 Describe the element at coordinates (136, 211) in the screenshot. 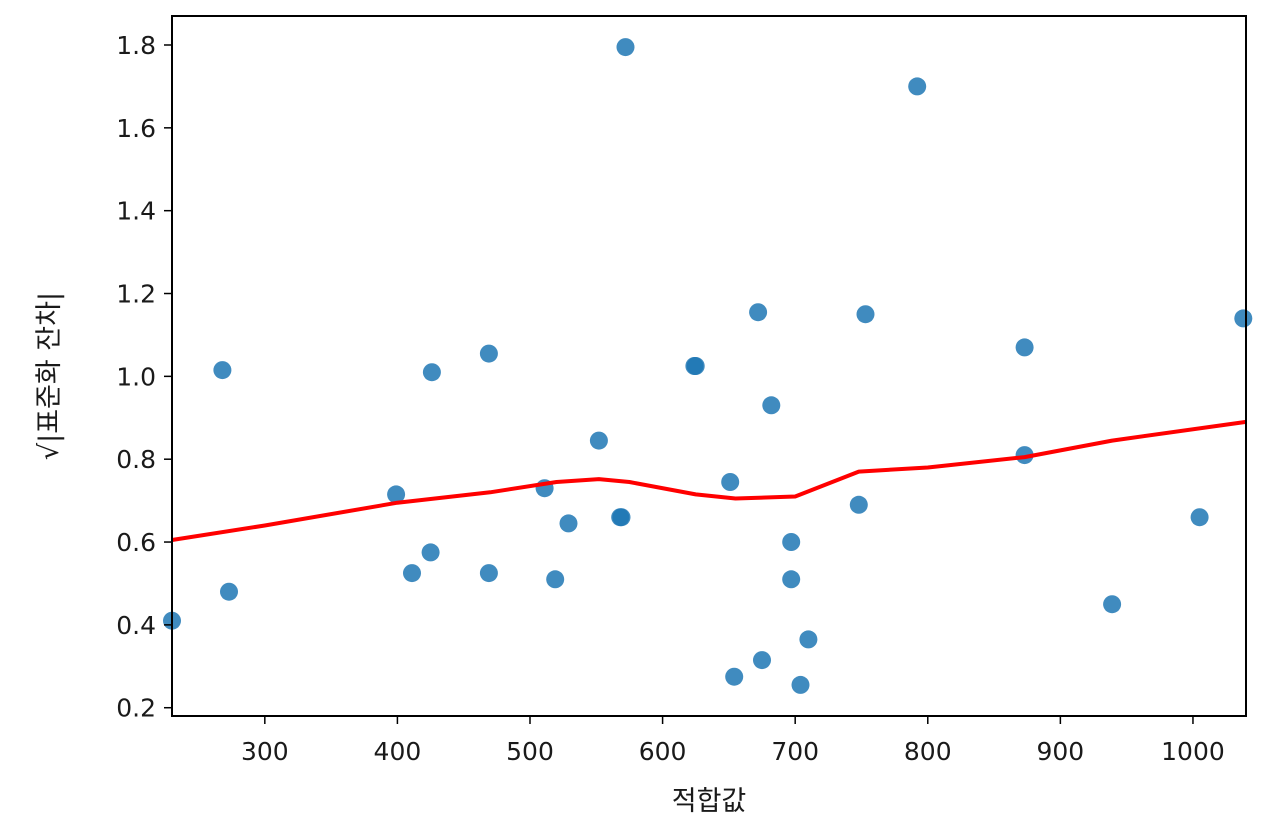

I see `y-tick-label: 1.4` at that location.